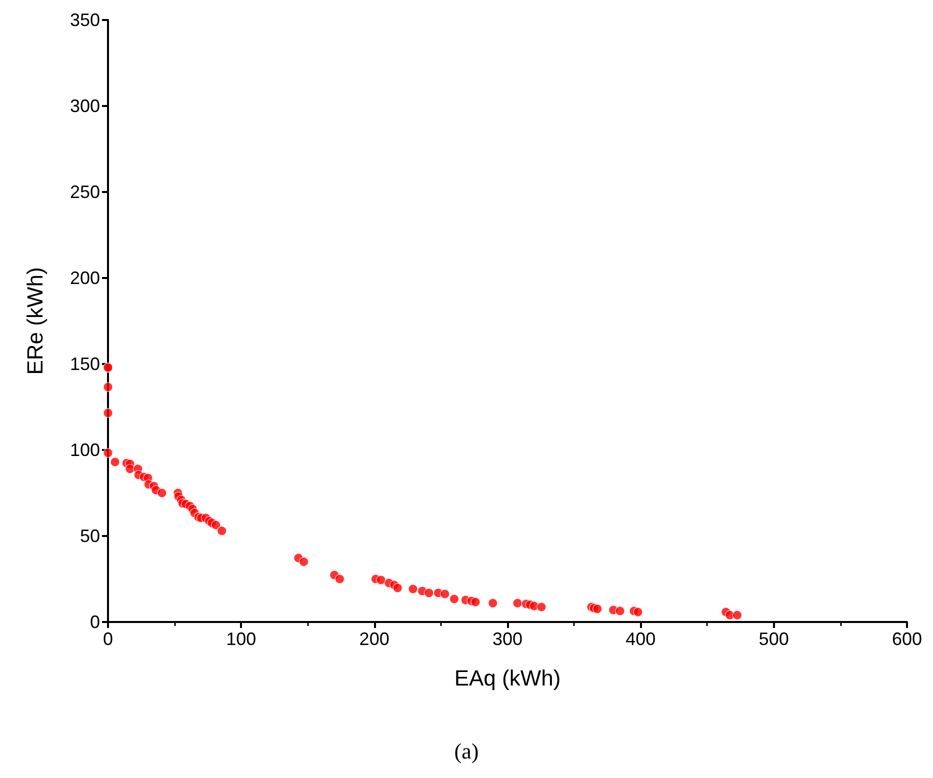 The width and height of the screenshot is (933, 778). Describe the element at coordinates (773, 639) in the screenshot. I see `x-tick-label: 500` at that location.